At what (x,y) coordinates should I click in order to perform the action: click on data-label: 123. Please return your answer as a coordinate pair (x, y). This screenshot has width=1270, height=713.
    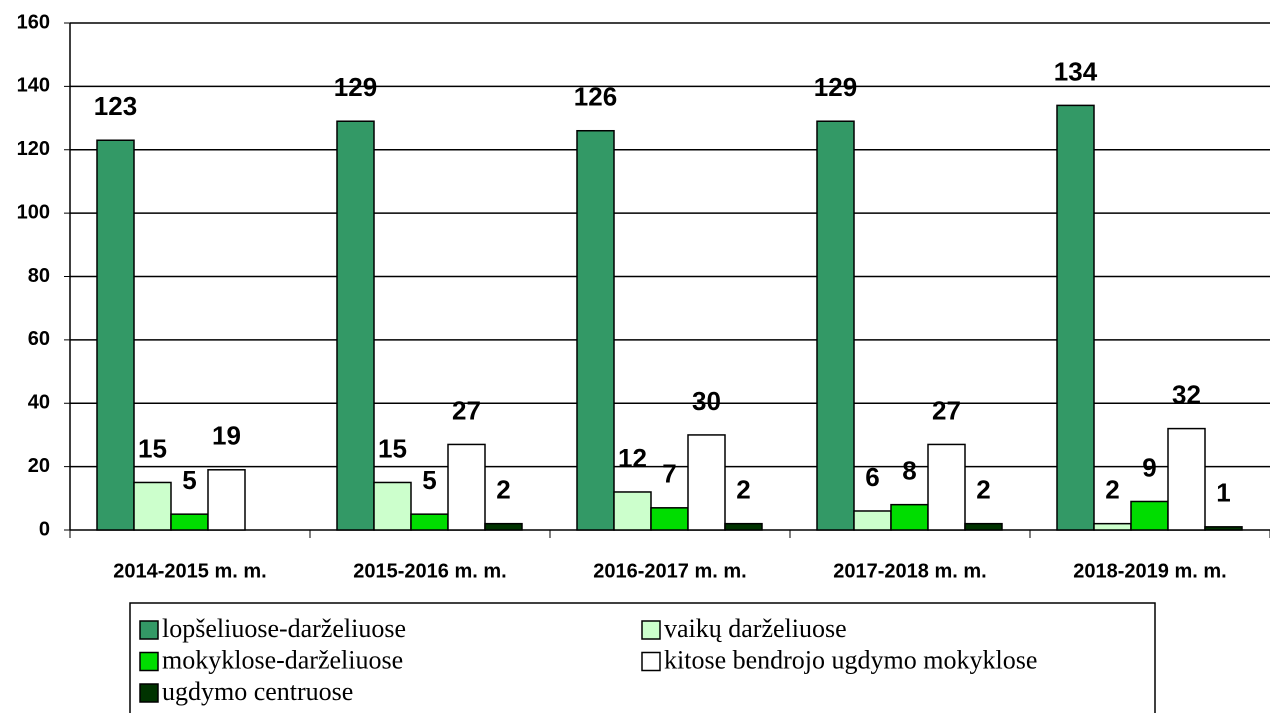
    Looking at the image, I should click on (115, 106).